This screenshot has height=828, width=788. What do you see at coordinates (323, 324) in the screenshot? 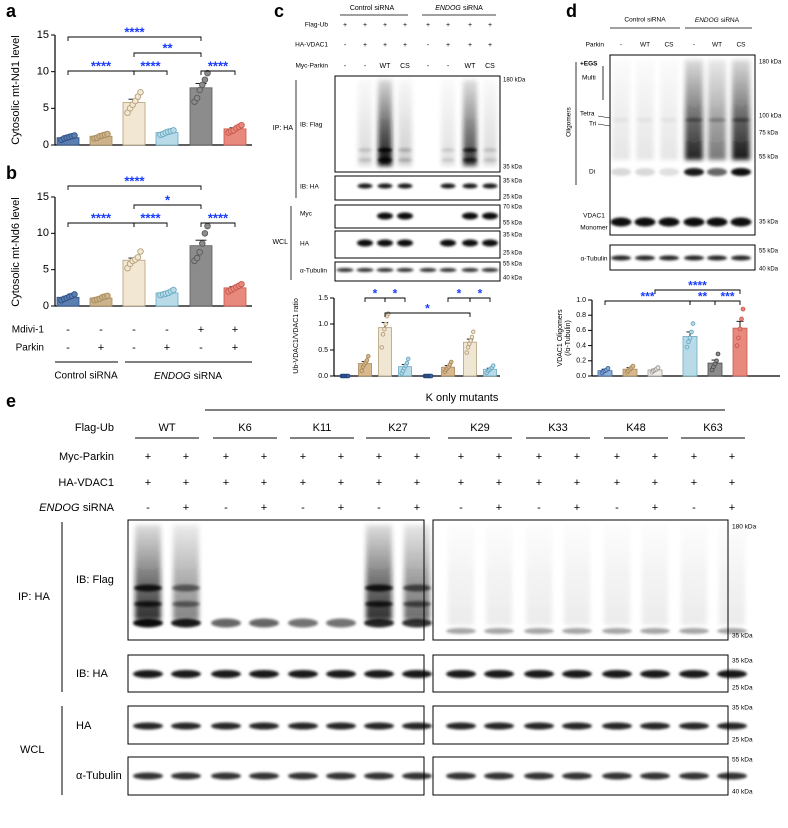
I see `y-tick-label: 1.0` at bounding box center [323, 324].